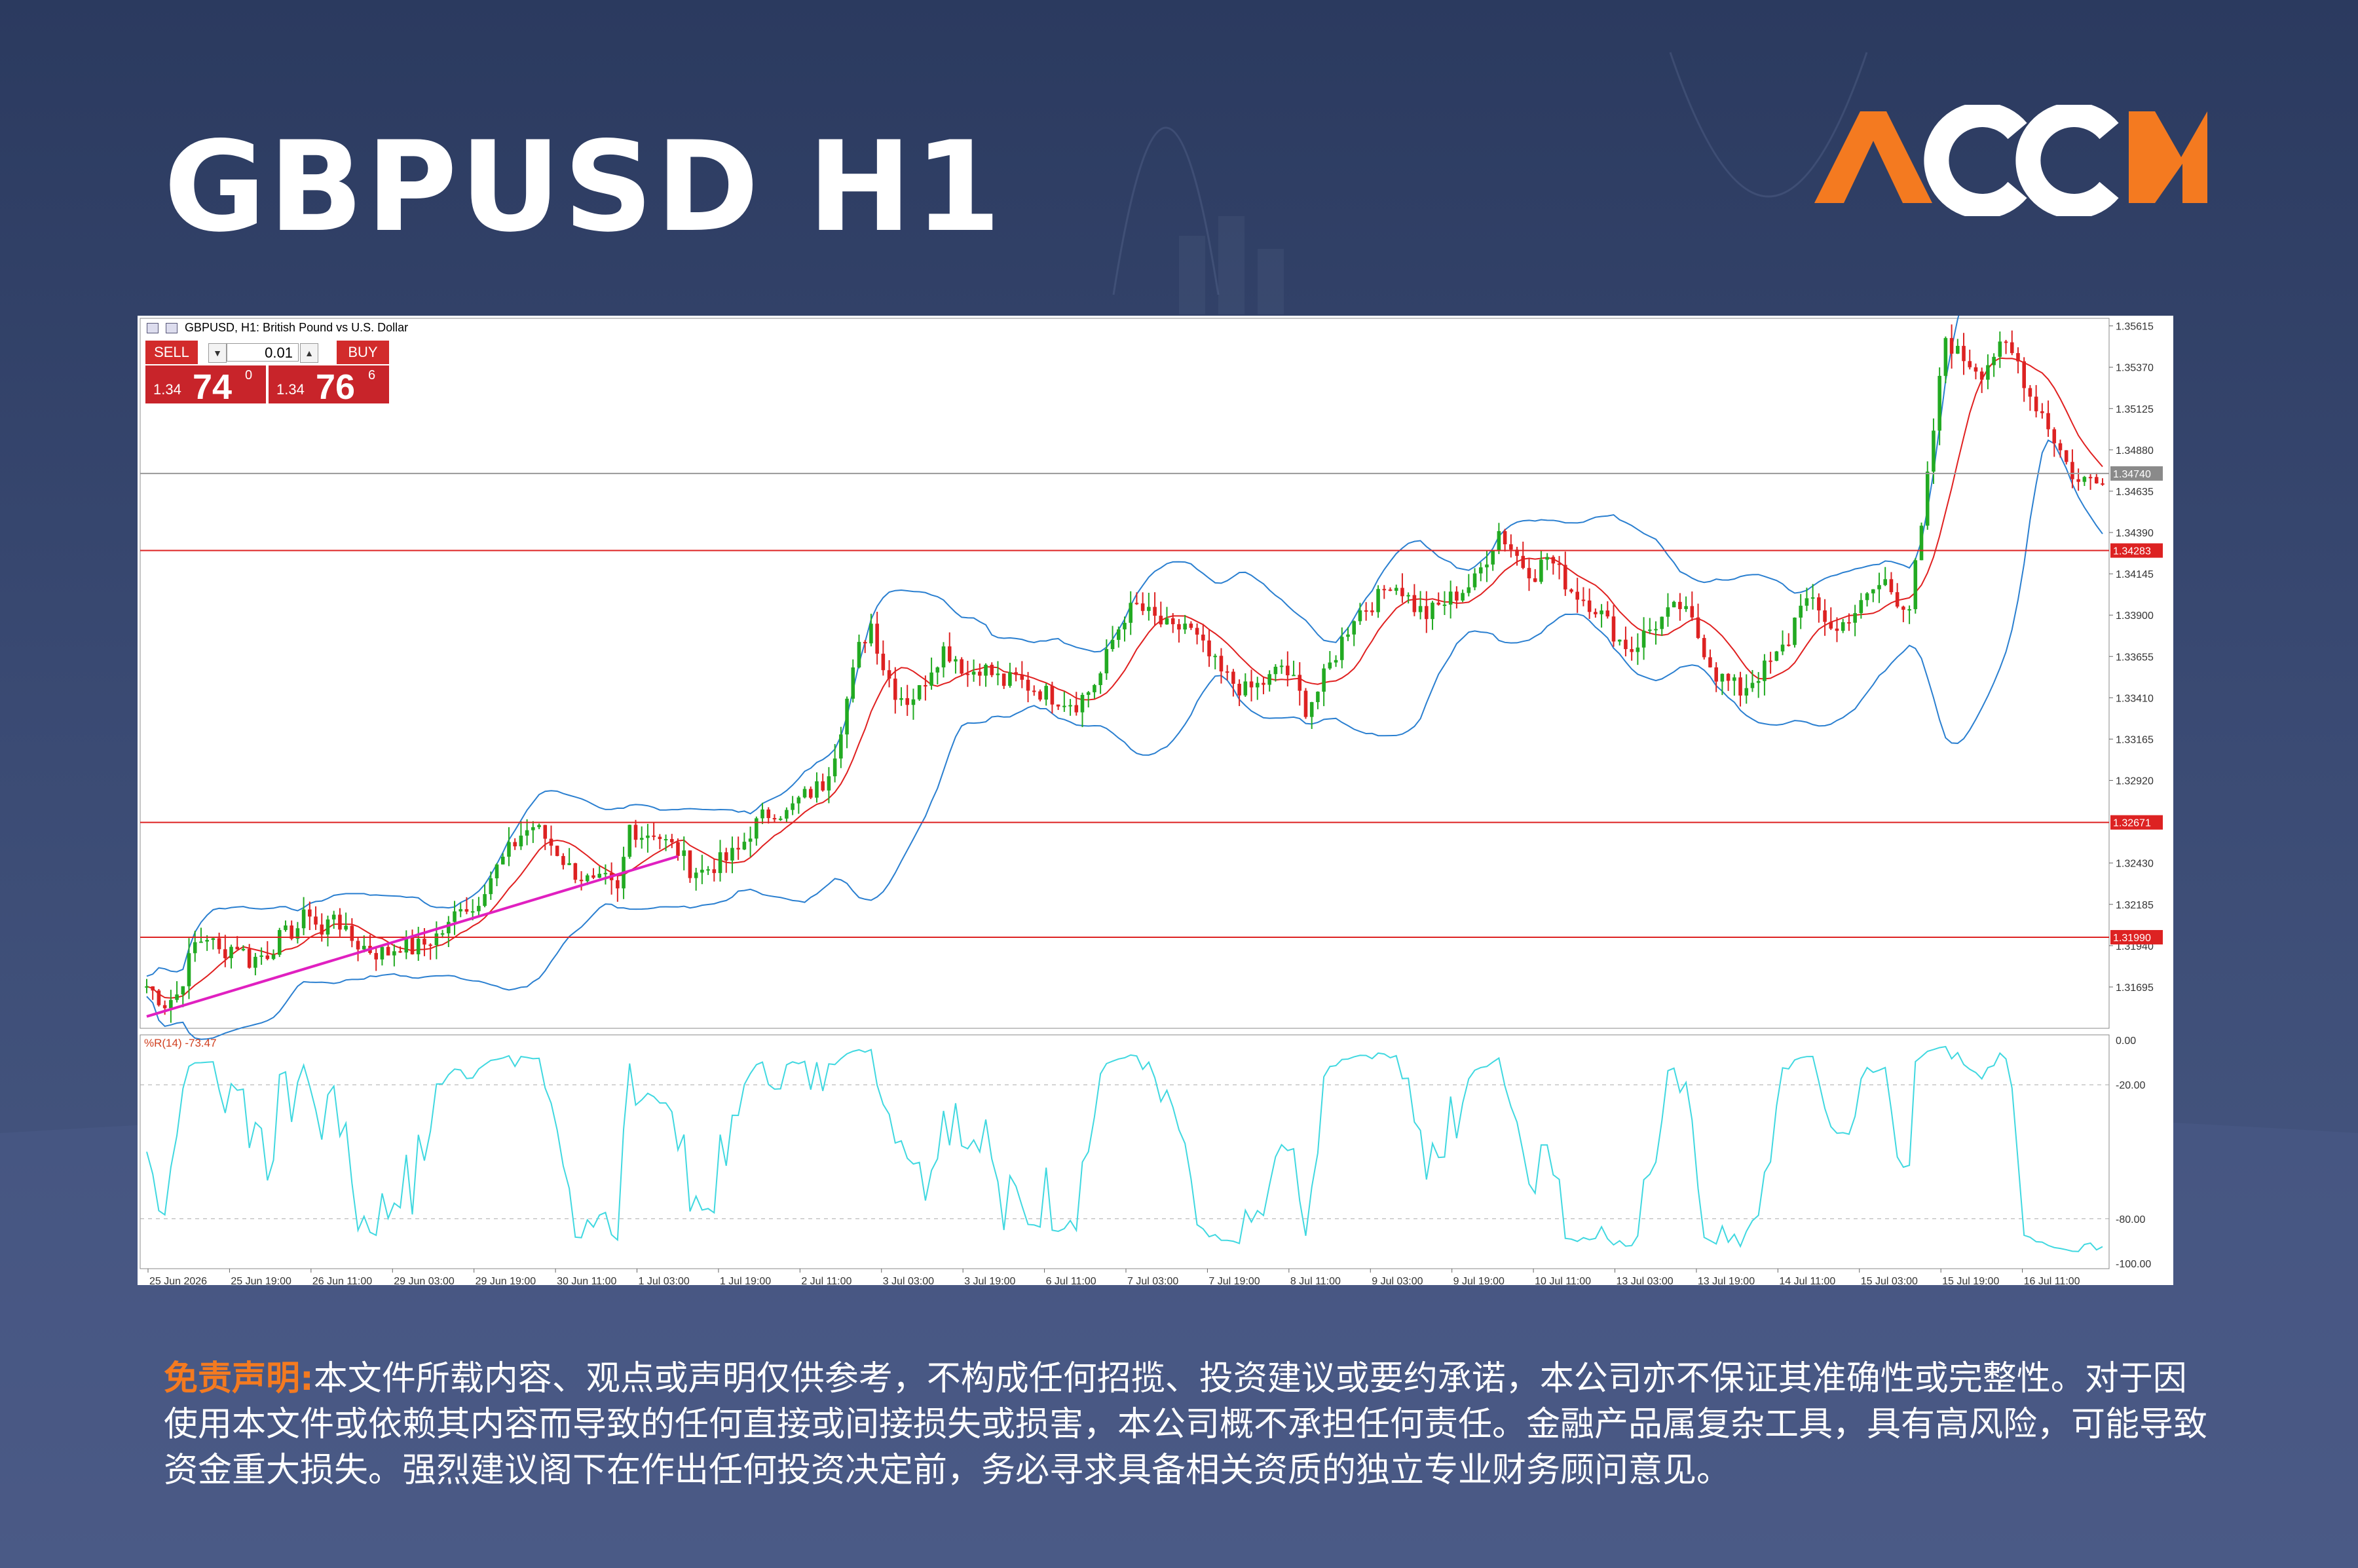 The width and height of the screenshot is (2358, 1568). I want to click on y-tick-label-13: 1.32185, so click(2135, 905).